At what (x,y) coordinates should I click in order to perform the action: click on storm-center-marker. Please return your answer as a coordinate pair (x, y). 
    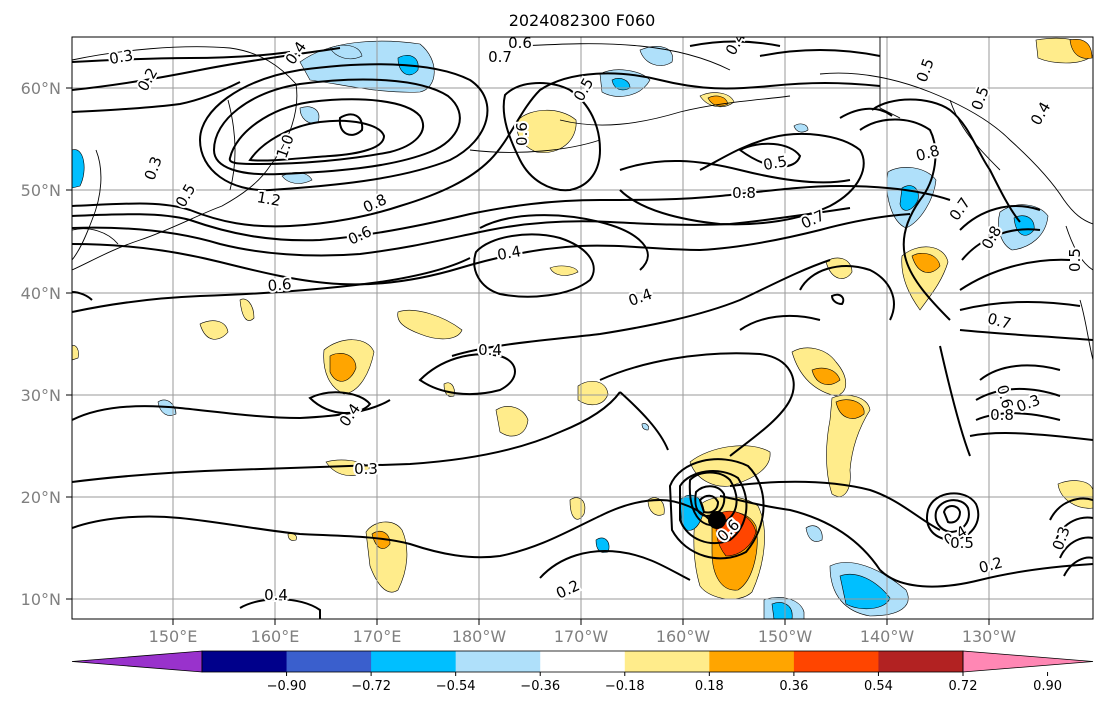
    Looking at the image, I should click on (717, 520).